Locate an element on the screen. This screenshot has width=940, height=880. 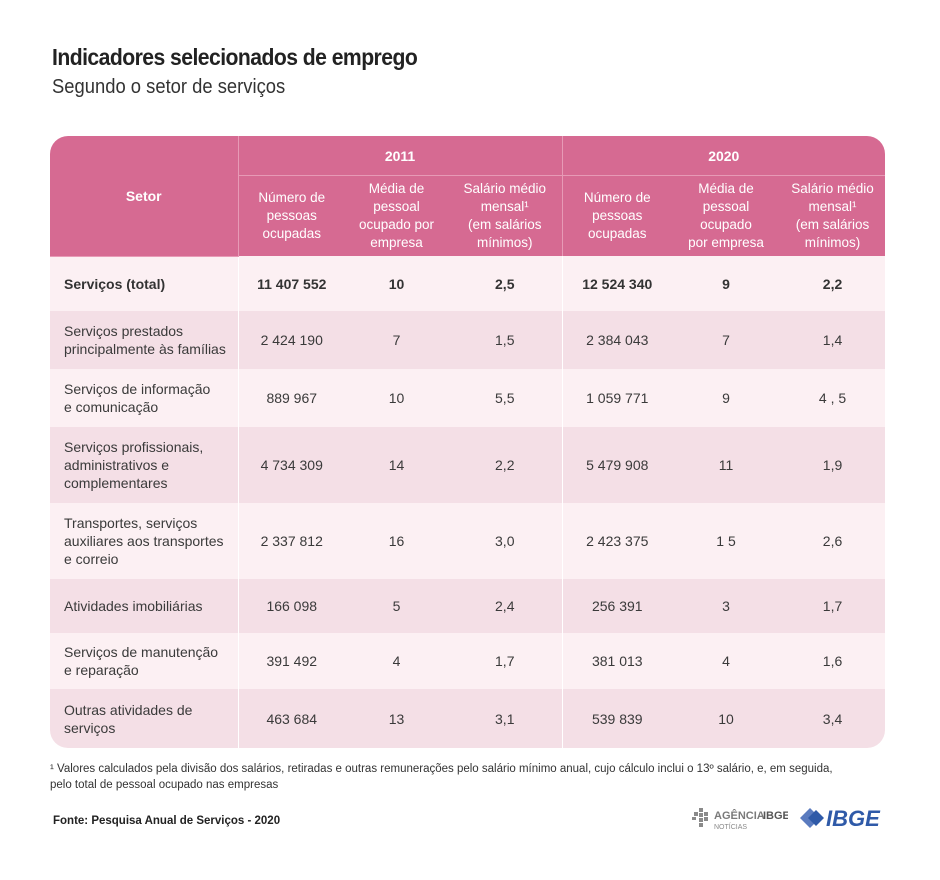
text-line: ocupado is located at coordinates (726, 224).